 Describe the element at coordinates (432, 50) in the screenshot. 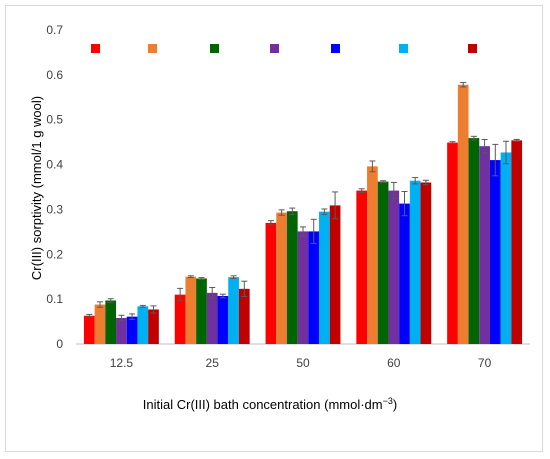

I see `legend-label: 258 kGy` at that location.